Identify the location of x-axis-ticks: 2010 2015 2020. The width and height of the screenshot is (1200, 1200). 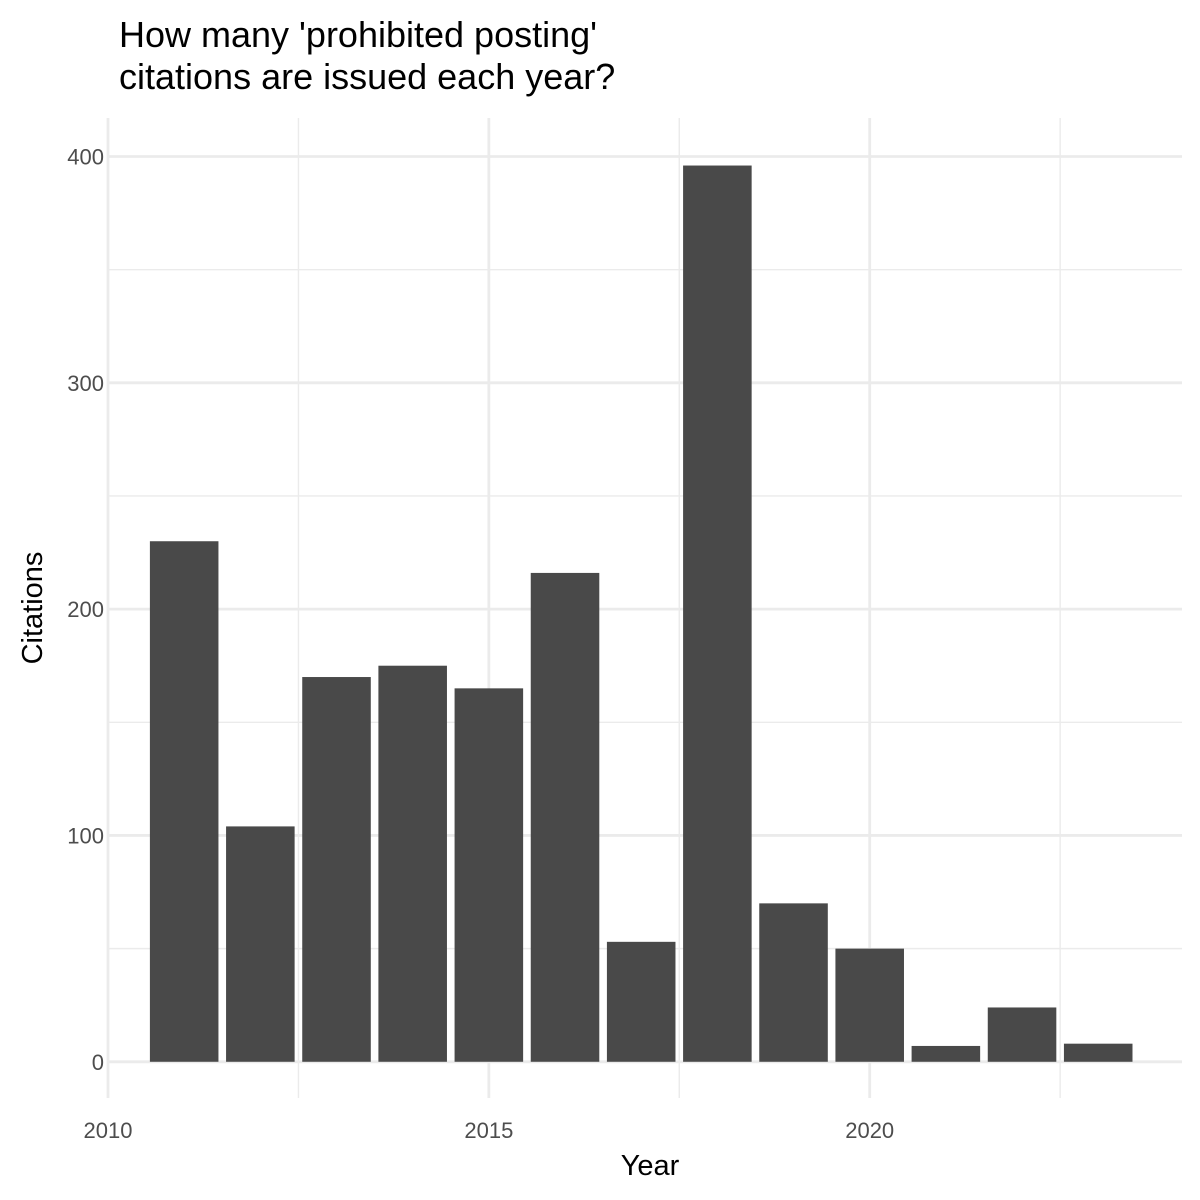
(489, 1130).